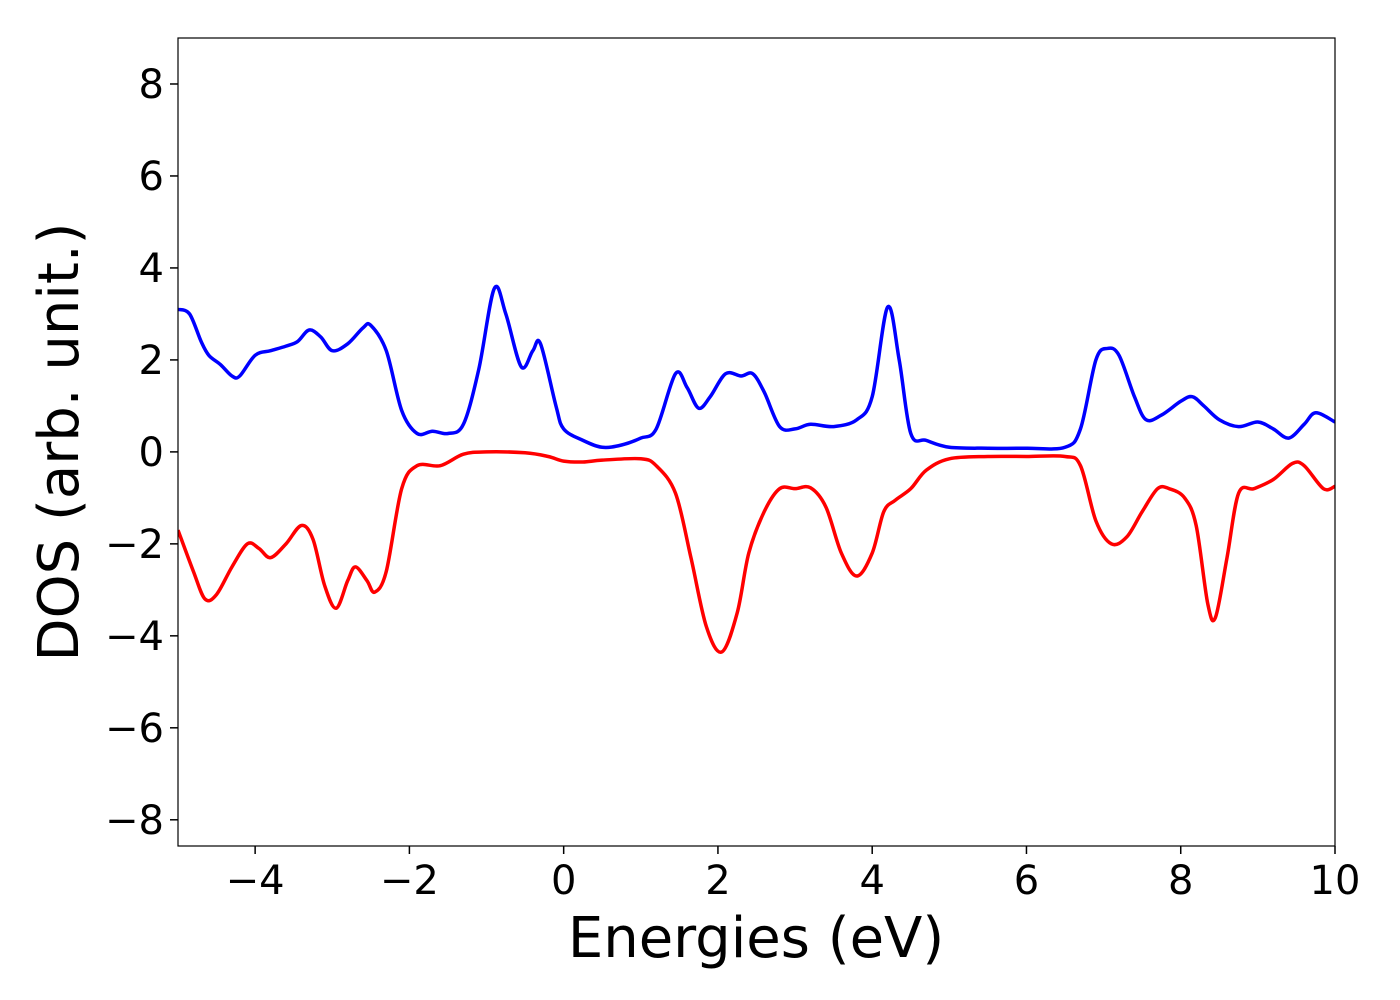  Describe the element at coordinates (151, 85) in the screenshot. I see `y-tick-label: 8` at that location.